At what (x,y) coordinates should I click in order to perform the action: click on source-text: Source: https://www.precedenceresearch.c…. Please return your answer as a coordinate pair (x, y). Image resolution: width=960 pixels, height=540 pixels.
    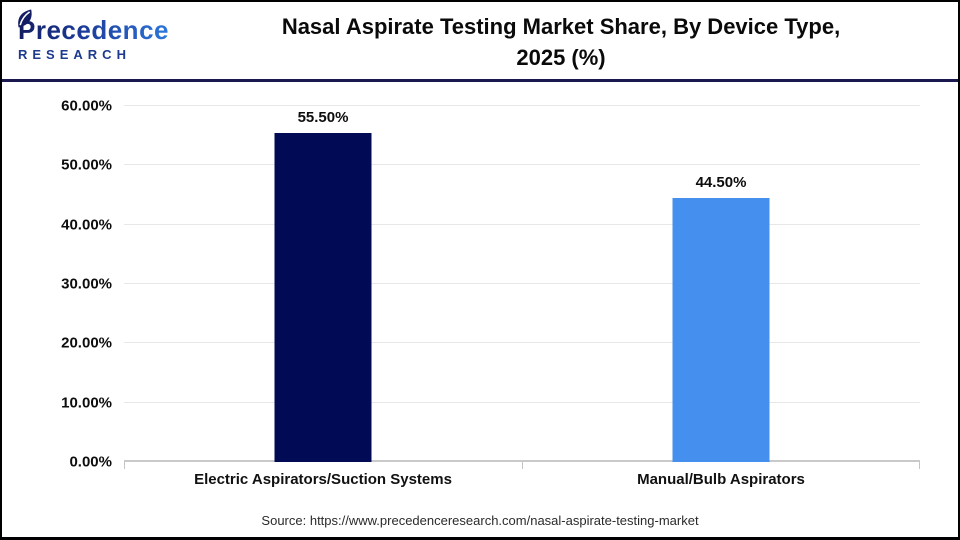
    Looking at the image, I should click on (480, 520).